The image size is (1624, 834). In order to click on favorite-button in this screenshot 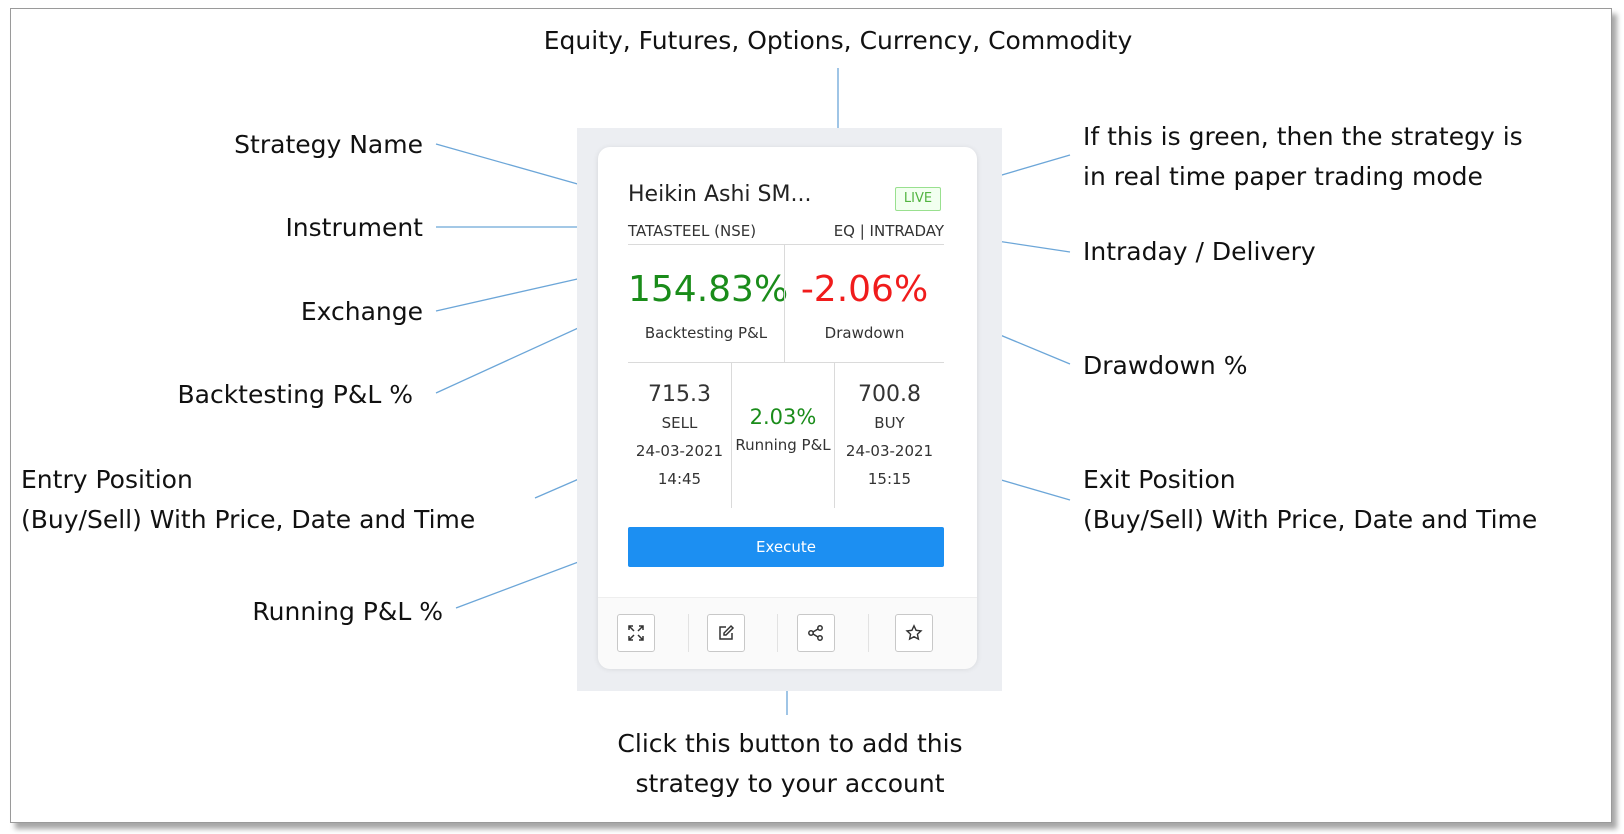, I will do `click(914, 633)`.